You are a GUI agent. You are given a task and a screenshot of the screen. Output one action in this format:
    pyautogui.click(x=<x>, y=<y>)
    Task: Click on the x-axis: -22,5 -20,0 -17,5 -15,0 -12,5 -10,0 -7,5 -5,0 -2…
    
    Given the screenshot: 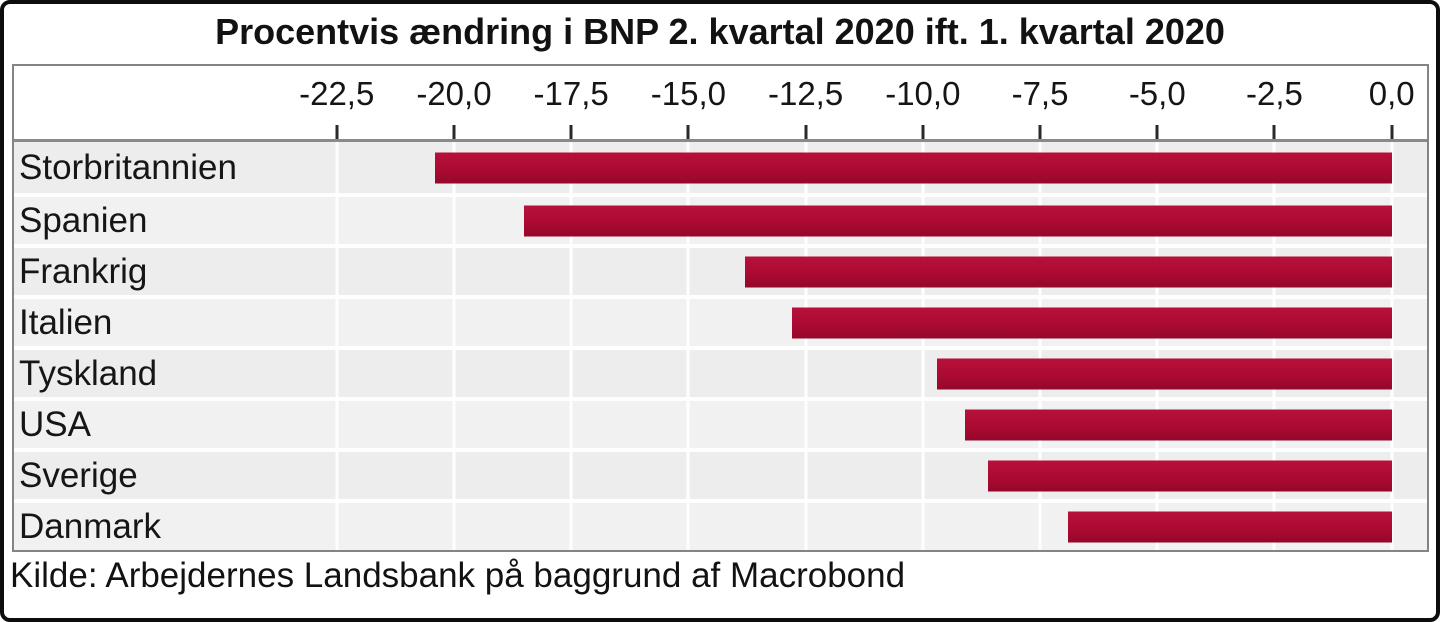 What is the action you would take?
    pyautogui.click(x=720, y=102)
    